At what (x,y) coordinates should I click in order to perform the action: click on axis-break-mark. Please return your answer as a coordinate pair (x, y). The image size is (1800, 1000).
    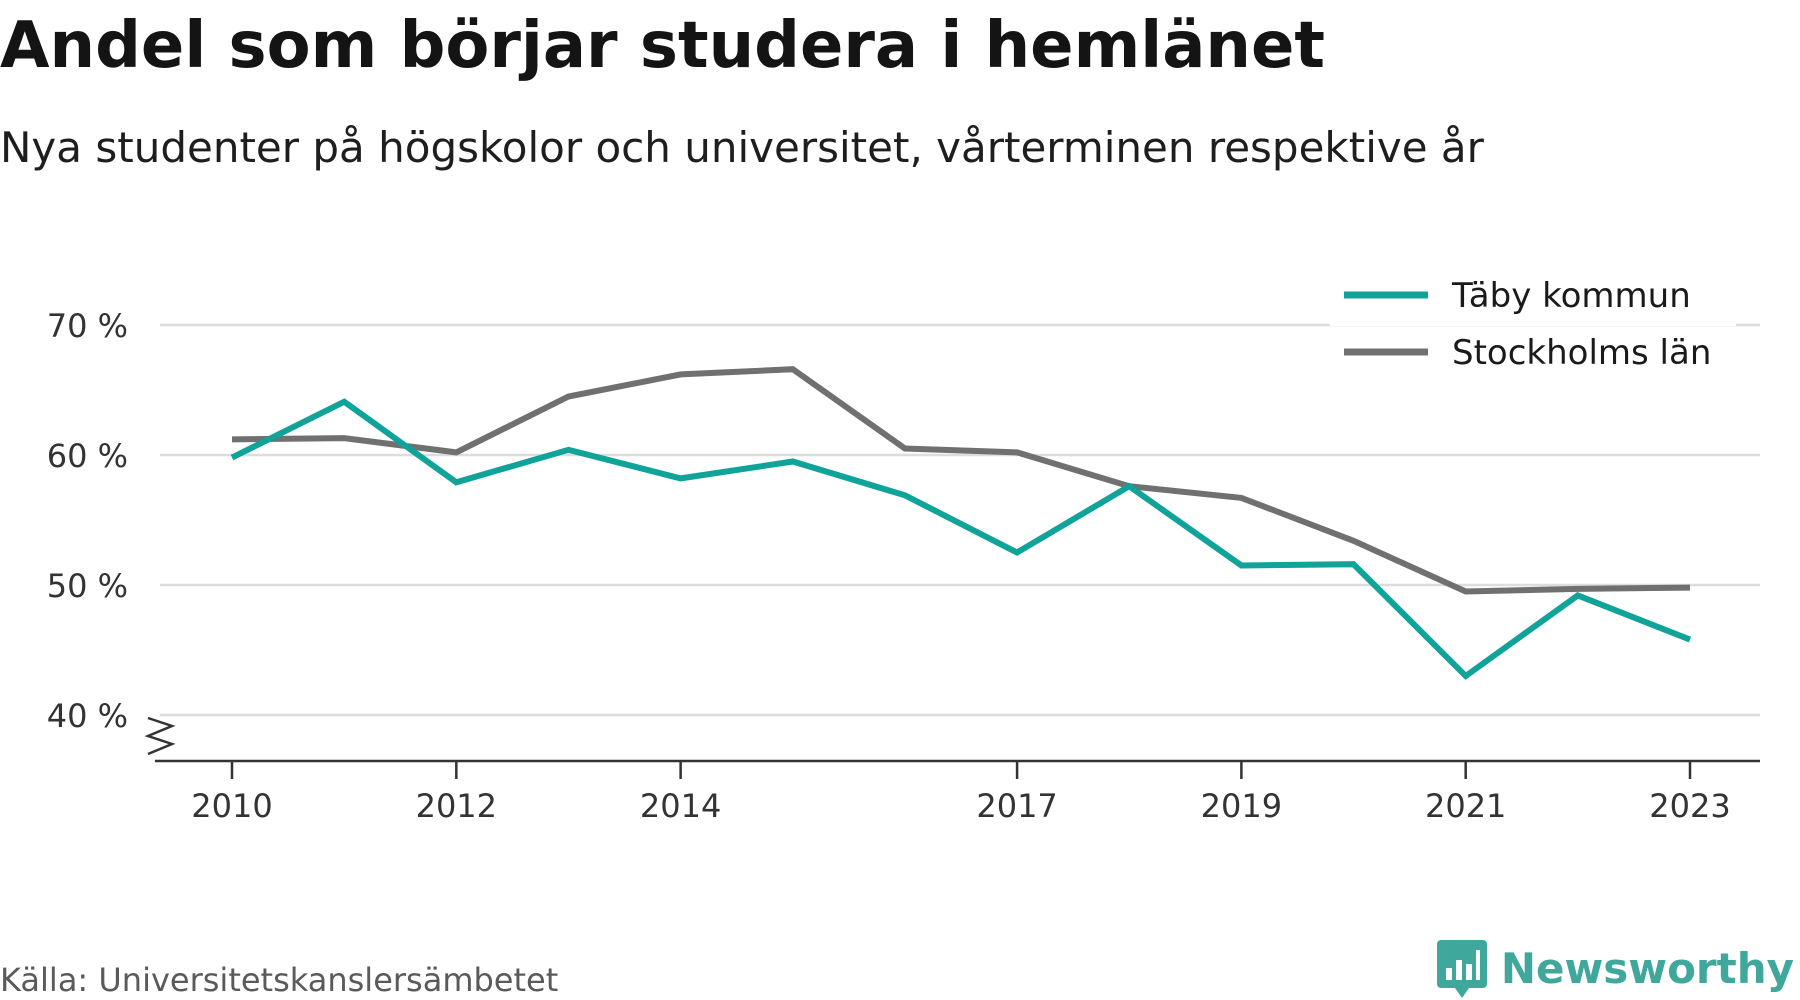
    Looking at the image, I should click on (160, 736).